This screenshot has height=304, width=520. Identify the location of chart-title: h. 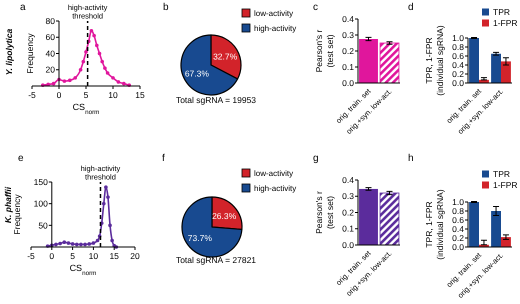
(411, 158).